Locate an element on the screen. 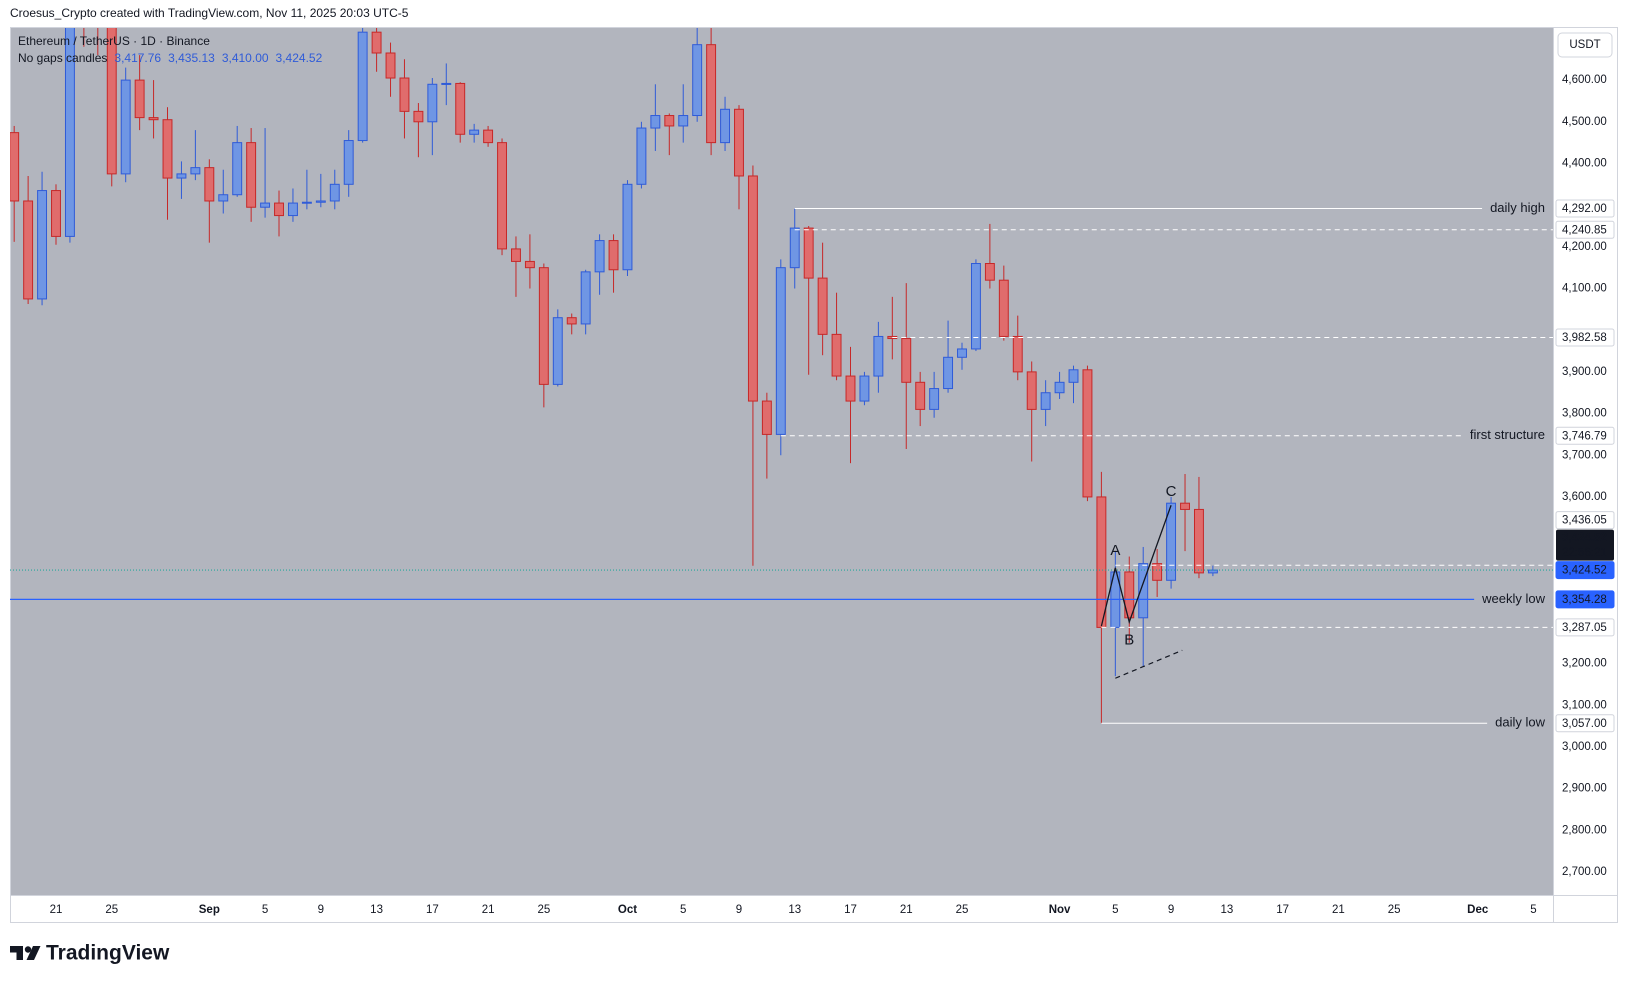 Image resolution: width=1627 pixels, height=983 pixels. y-tick-label: 3,000.00 is located at coordinates (1584, 747).